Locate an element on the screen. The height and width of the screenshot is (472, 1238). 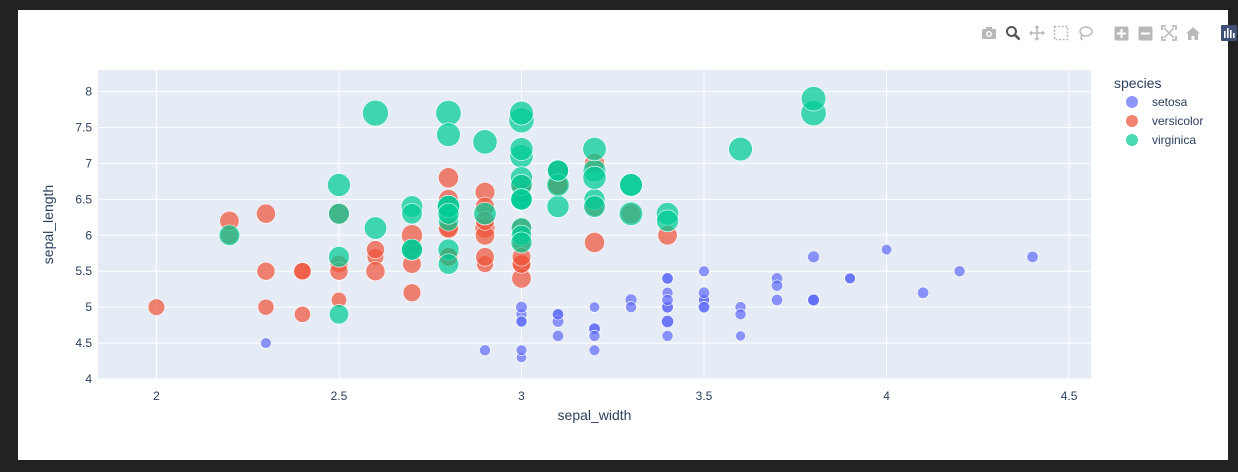
legend-item-versicolor: versicolor is located at coordinates (1164, 121).